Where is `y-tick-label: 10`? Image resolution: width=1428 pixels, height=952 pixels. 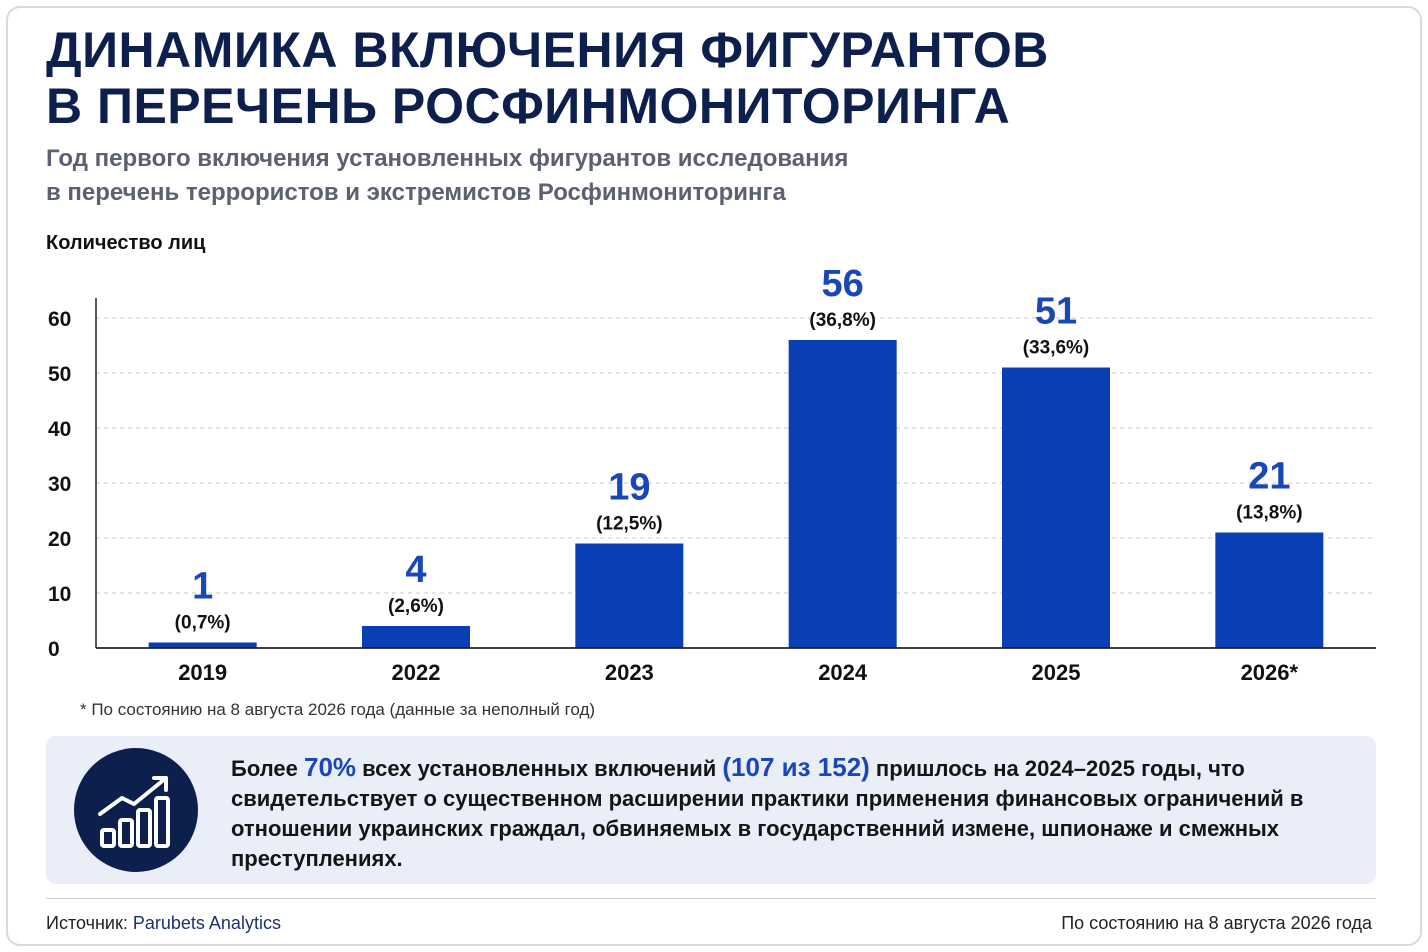
y-tick-label: 10 is located at coordinates (59, 594).